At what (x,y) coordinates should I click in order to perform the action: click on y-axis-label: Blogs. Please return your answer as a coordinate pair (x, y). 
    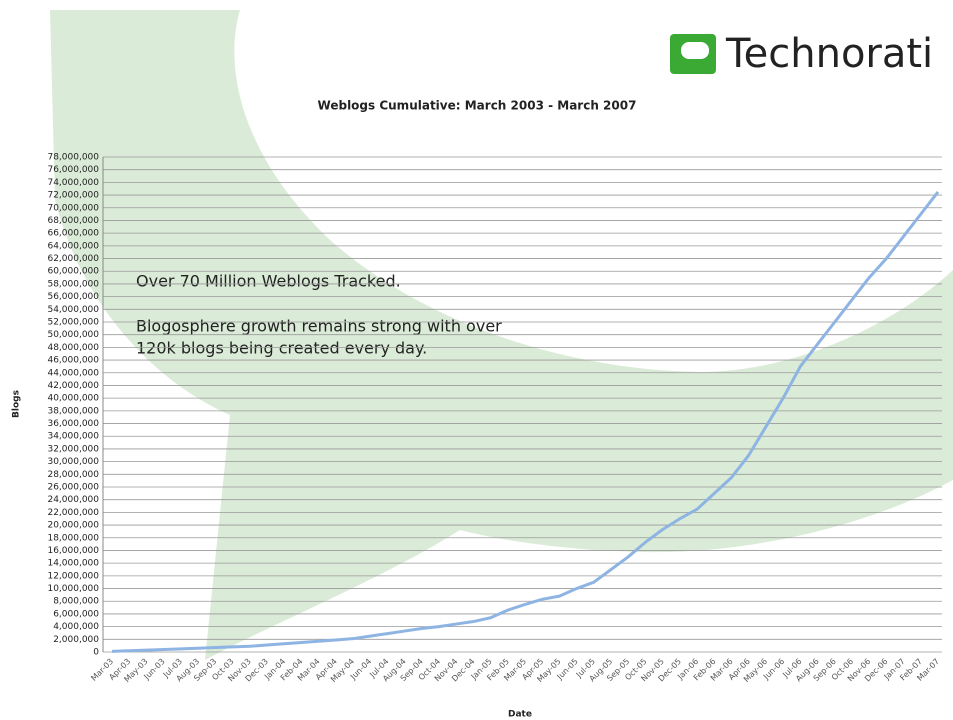
    Looking at the image, I should click on (17, 404).